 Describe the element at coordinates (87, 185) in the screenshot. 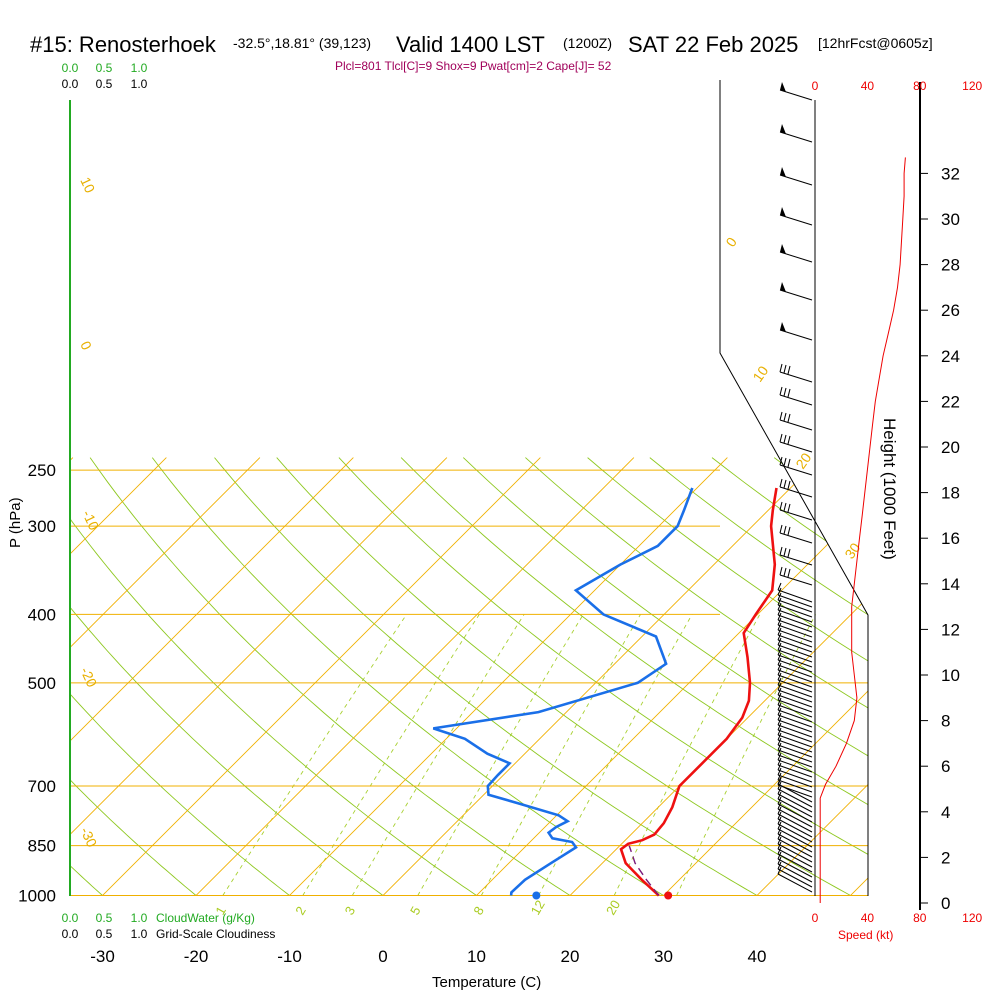

I see `isotherm-label: 10` at that location.